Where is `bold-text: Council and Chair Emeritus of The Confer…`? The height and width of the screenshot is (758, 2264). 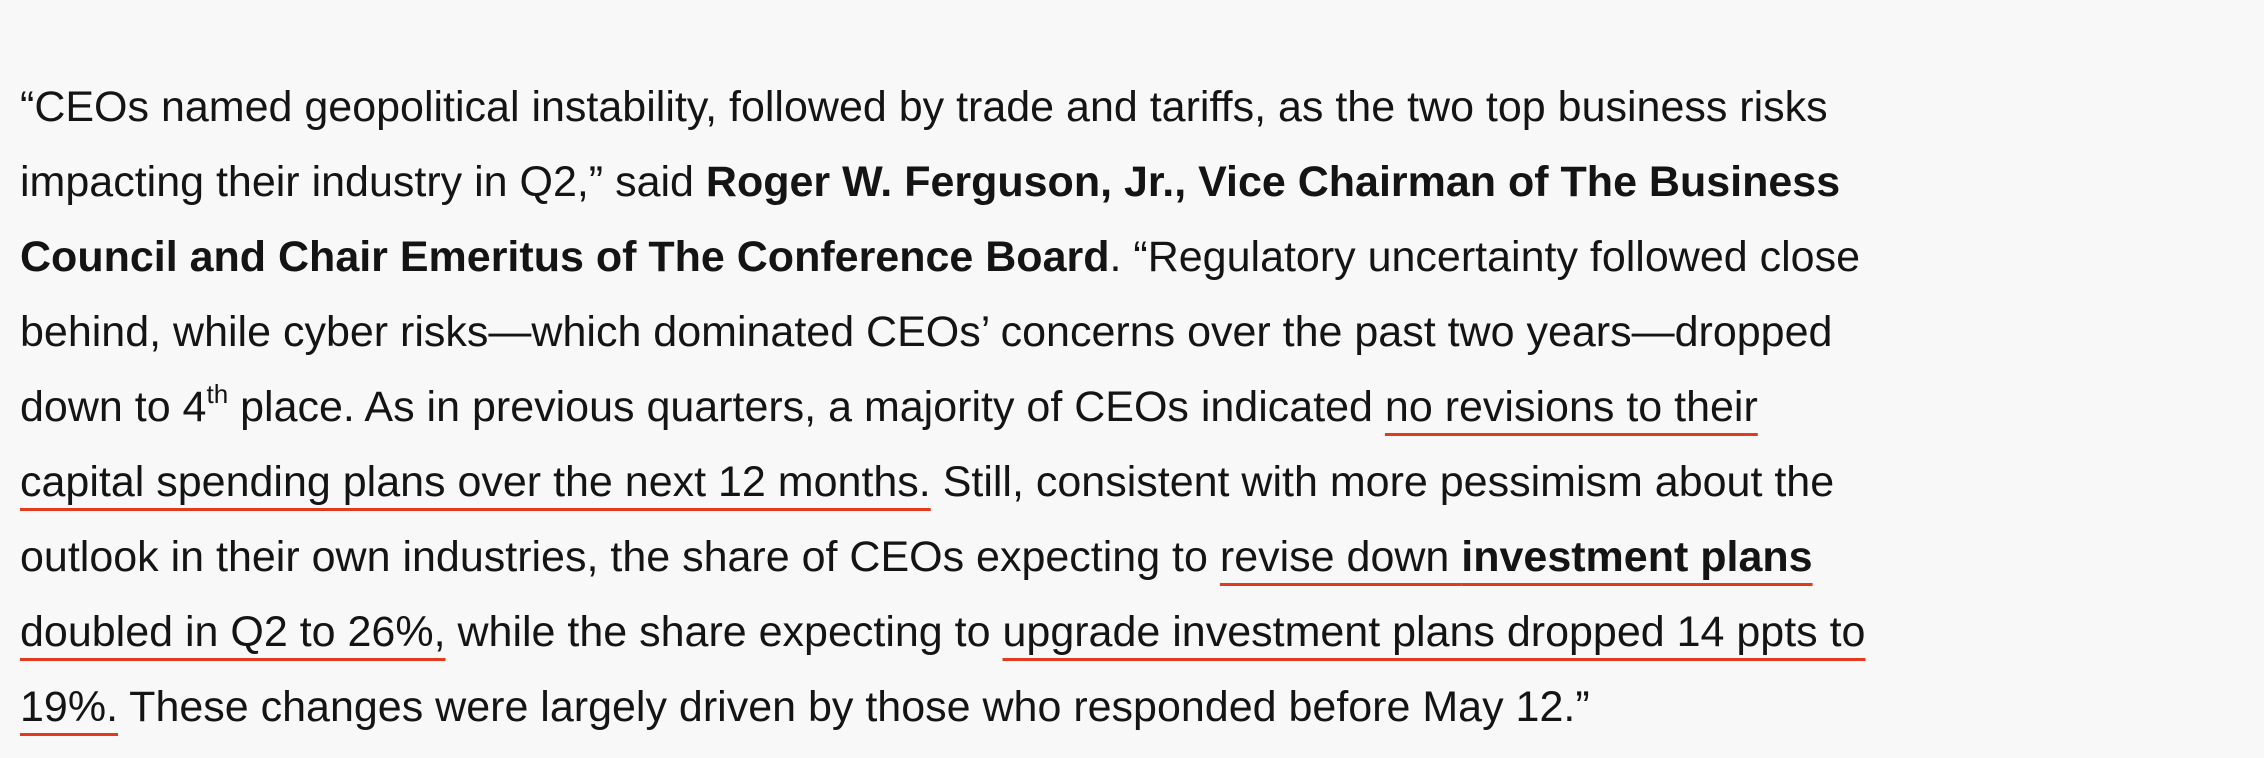 bold-text: Council and Chair Emeritus of The Confer… is located at coordinates (565, 257).